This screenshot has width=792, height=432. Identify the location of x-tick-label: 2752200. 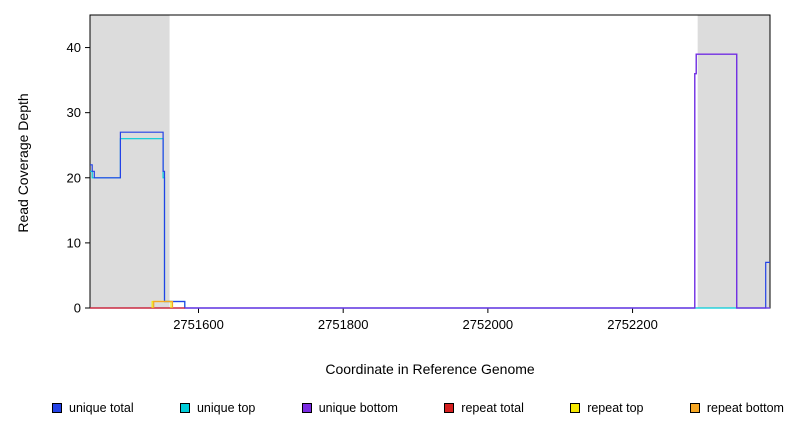
(632, 324).